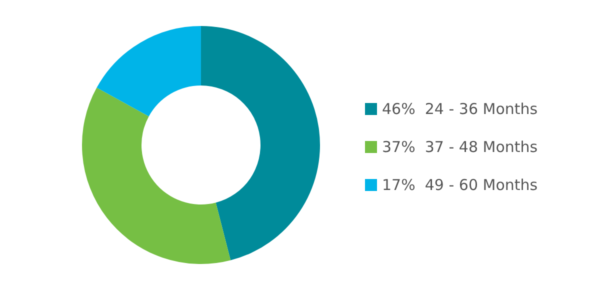 This screenshot has height=291, width=600. Describe the element at coordinates (460, 147) in the screenshot. I see `legend-label: 37% 37 - 48 Months` at that location.